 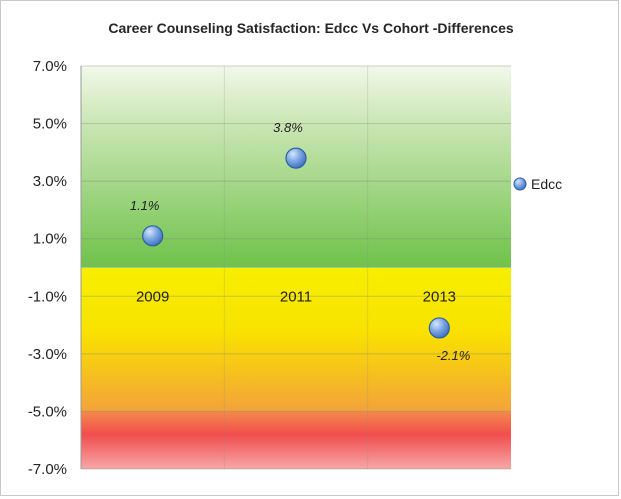 What do you see at coordinates (47, 411) in the screenshot?
I see `y-tick-label: -5.0%` at bounding box center [47, 411].